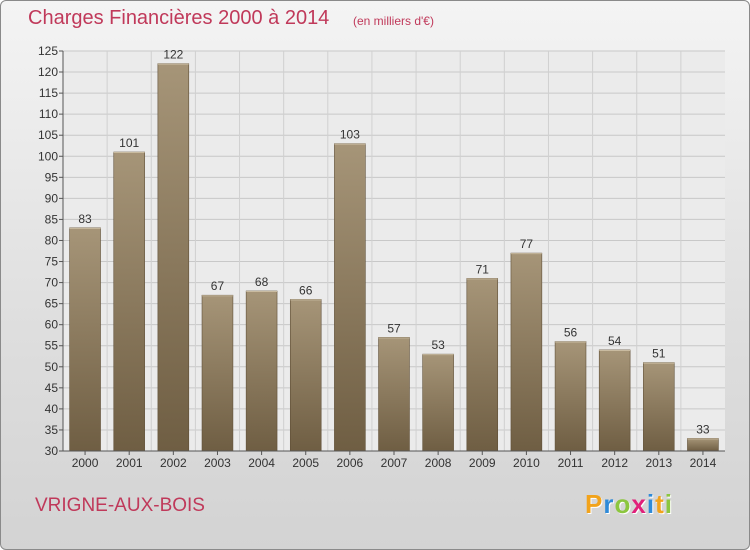  I want to click on bar-2009, so click(482, 365).